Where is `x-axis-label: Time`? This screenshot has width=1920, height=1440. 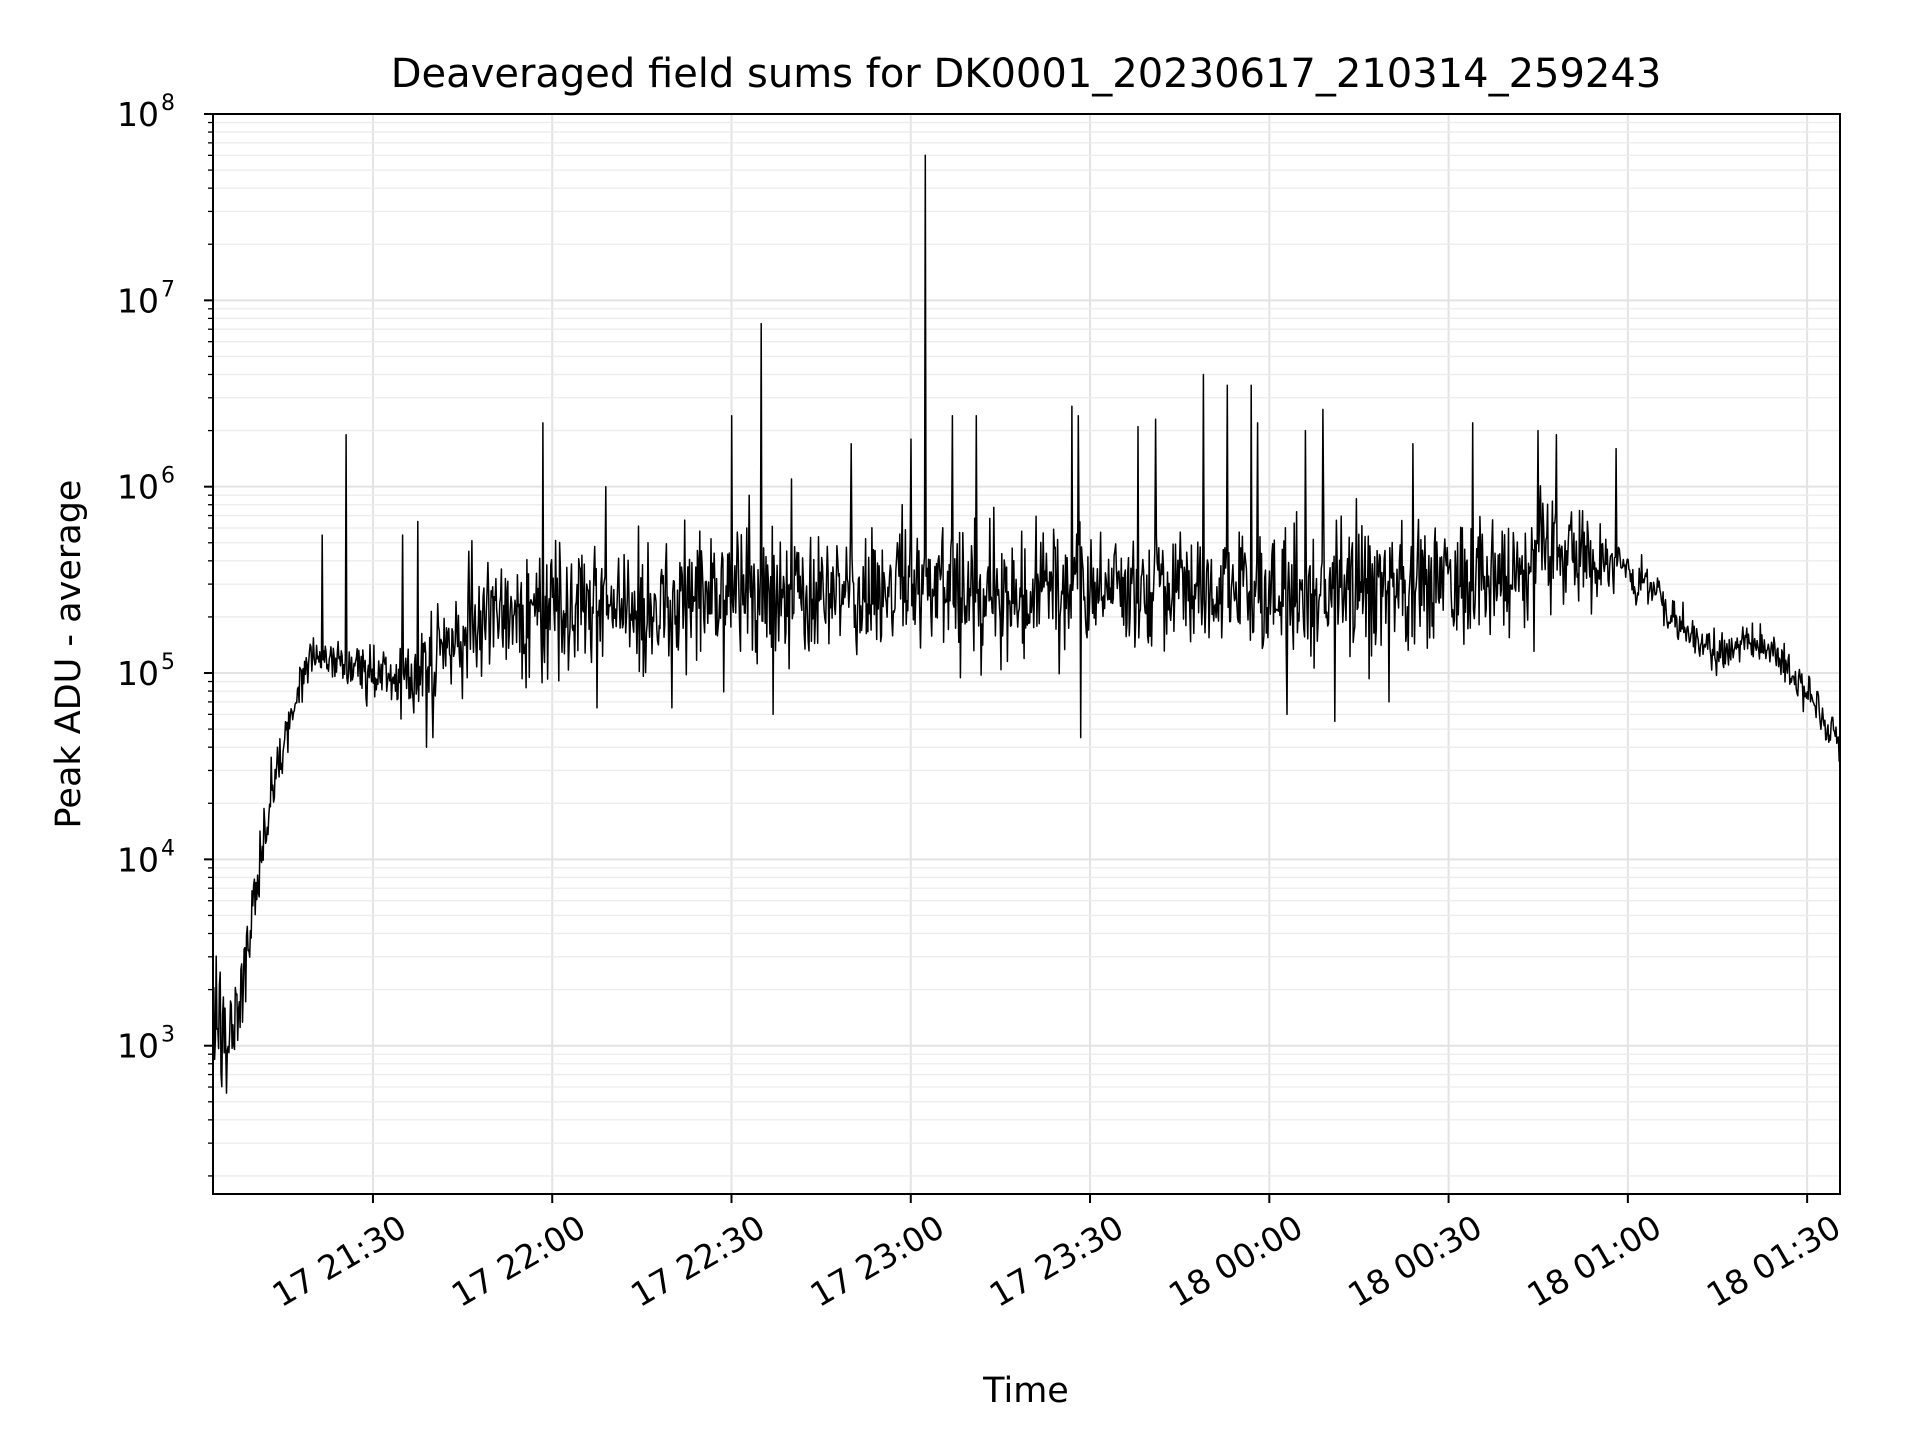 x-axis-label: Time is located at coordinates (1025, 1391).